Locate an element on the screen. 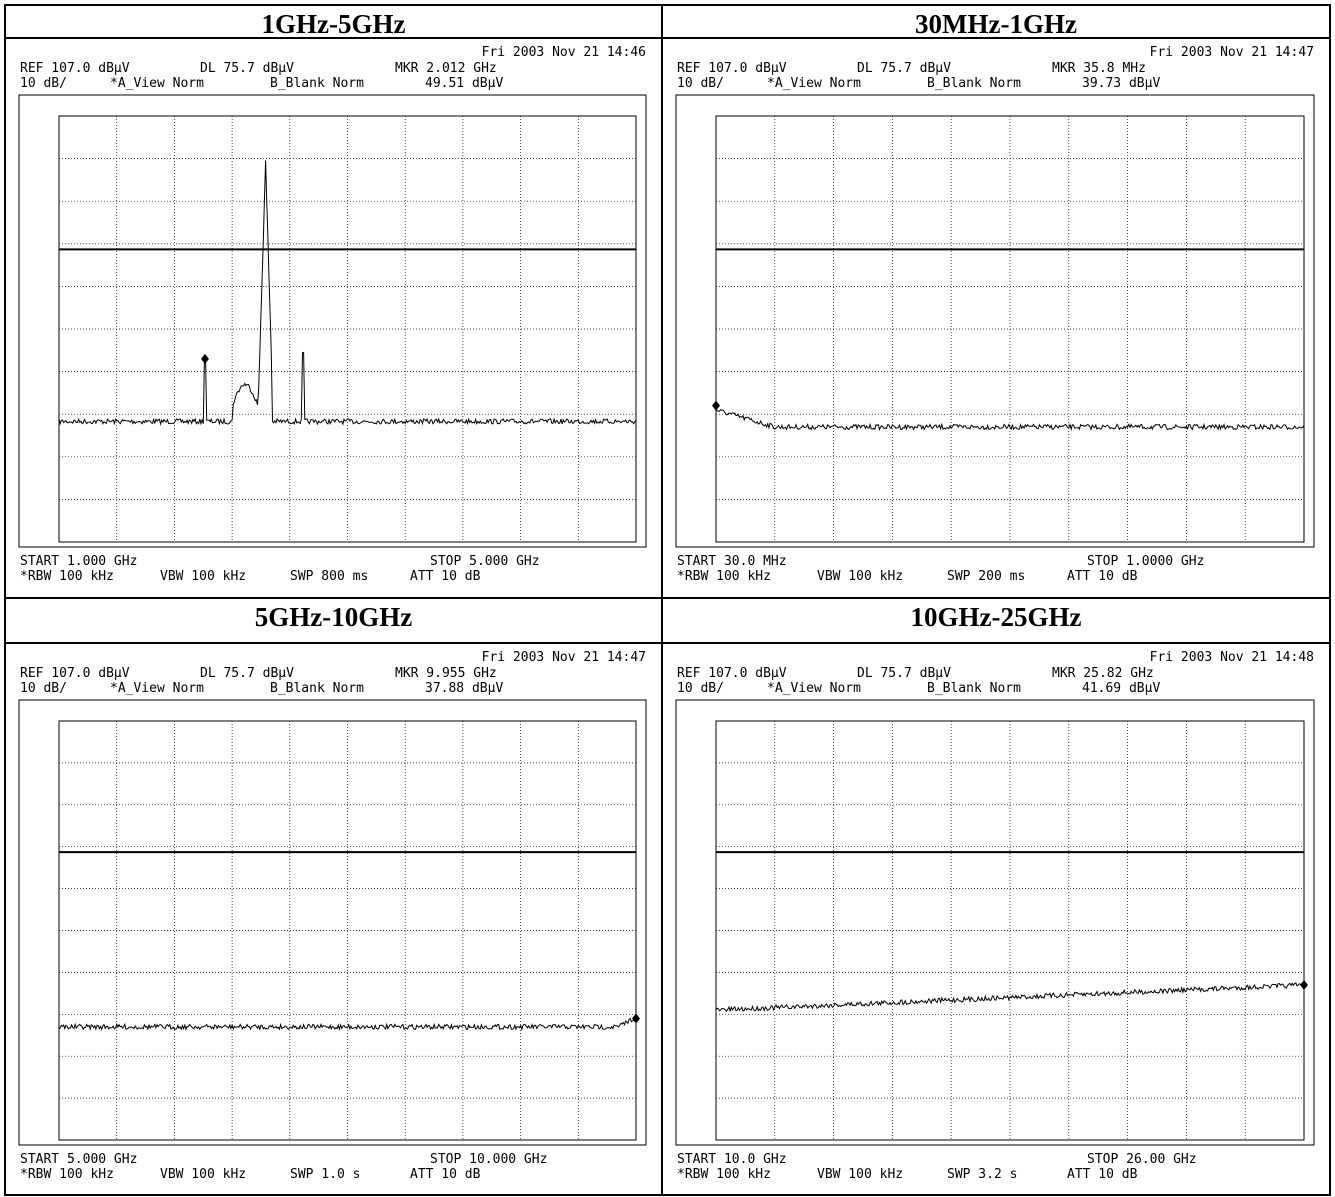  marker-level: 41.69 dBµV is located at coordinates (1121, 688).